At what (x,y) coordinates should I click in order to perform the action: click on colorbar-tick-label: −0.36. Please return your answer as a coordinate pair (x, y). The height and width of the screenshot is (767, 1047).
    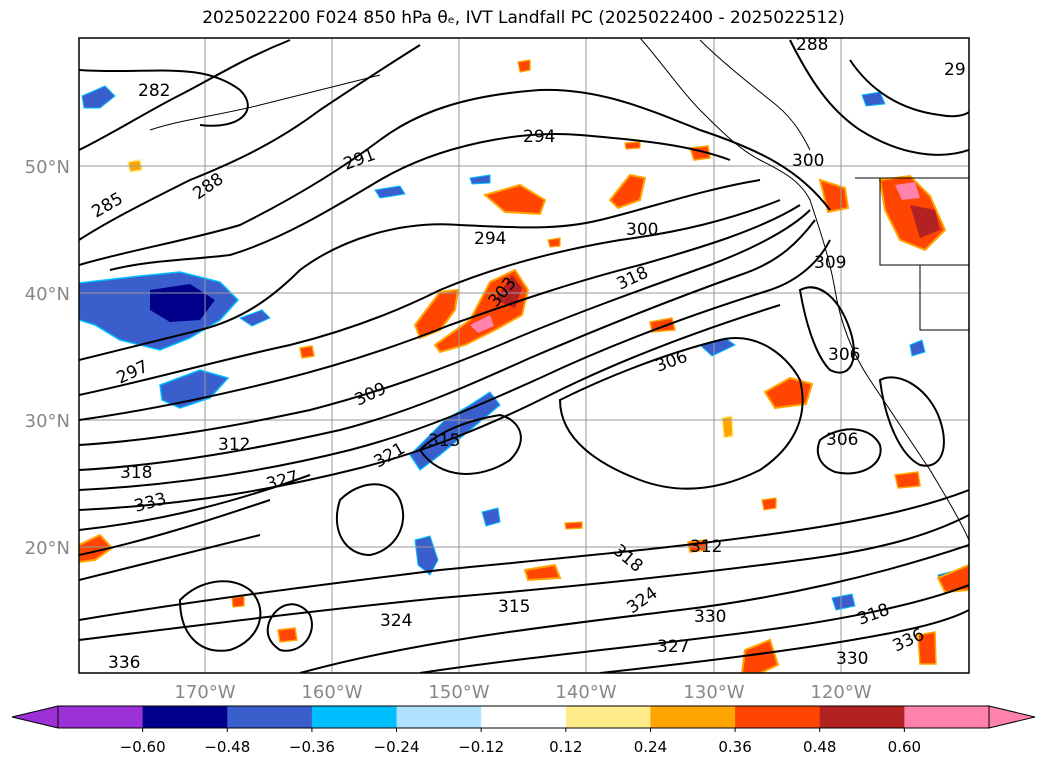
    Looking at the image, I should click on (312, 747).